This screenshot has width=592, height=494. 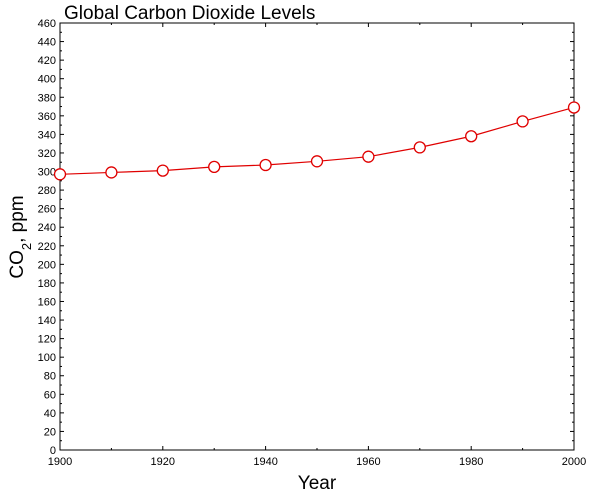 I want to click on y-tick-label: 440, so click(x=47, y=43).